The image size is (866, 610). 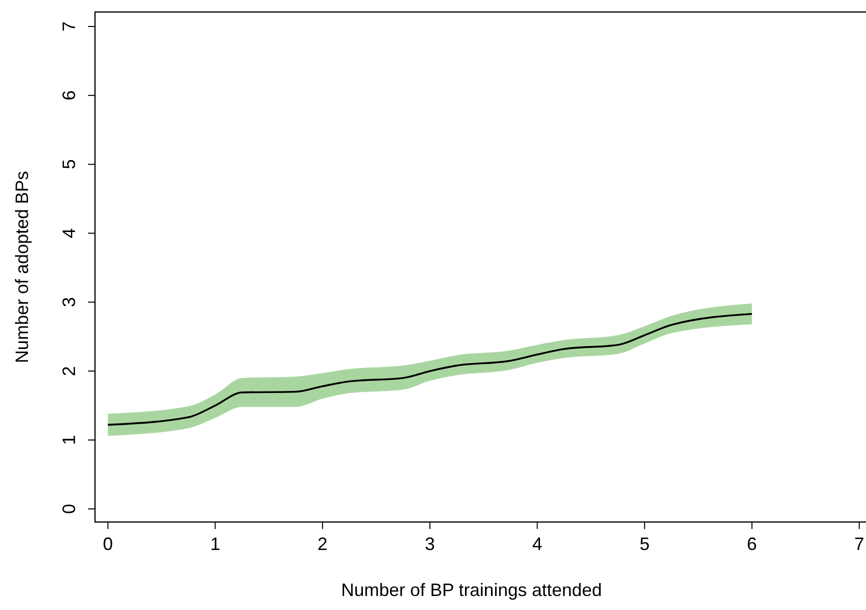 What do you see at coordinates (69, 371) in the screenshot?
I see `y-tick-label: 2` at bounding box center [69, 371].